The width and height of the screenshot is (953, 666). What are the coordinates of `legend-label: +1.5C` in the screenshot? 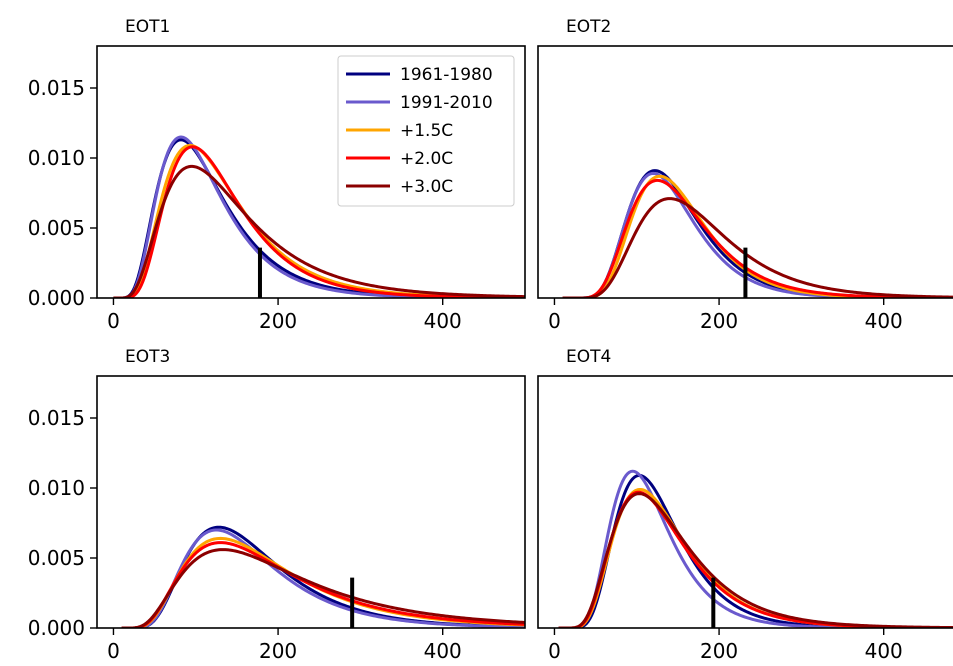 It's located at (426, 131).